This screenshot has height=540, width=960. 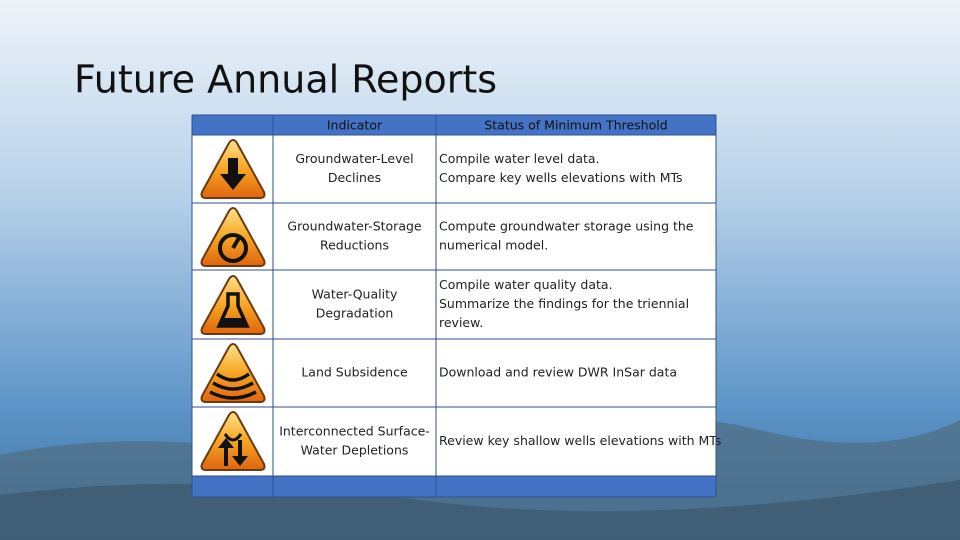 What do you see at coordinates (354, 431) in the screenshot?
I see `indicator-text: Interconnected Surface-` at bounding box center [354, 431].